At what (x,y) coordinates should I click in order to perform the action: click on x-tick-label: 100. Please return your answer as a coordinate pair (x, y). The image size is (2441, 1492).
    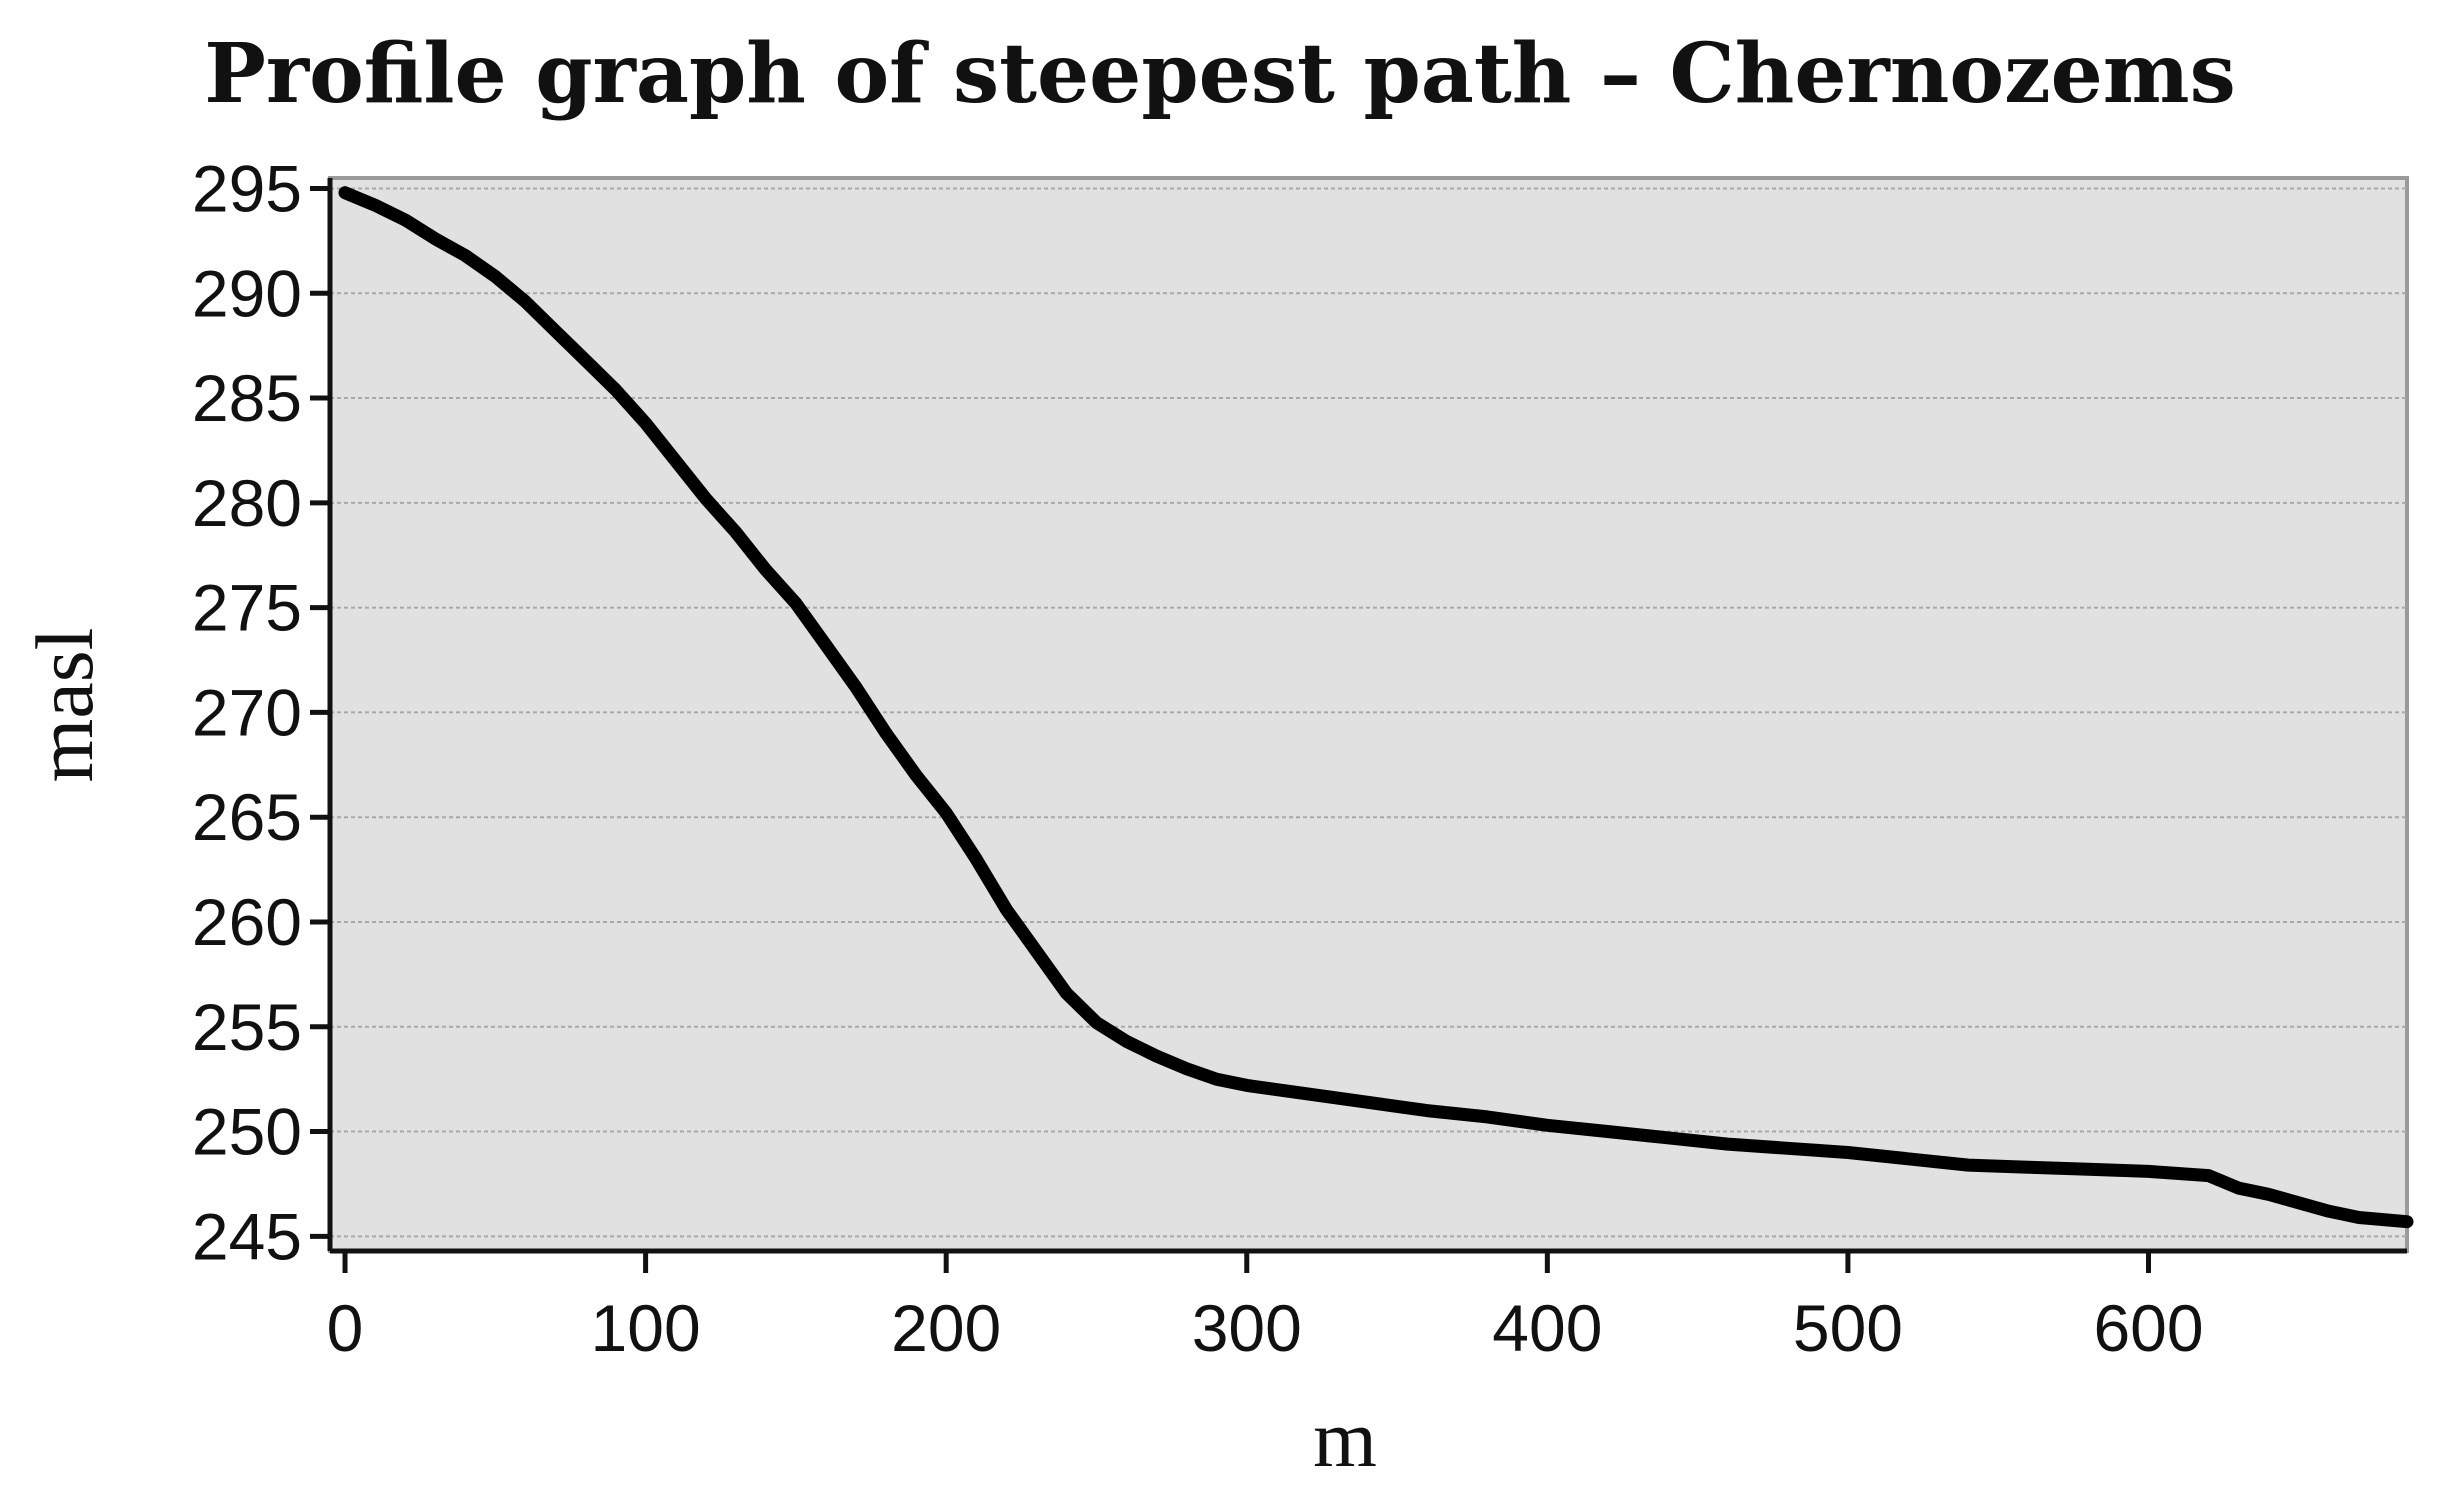
    Looking at the image, I should click on (646, 1328).